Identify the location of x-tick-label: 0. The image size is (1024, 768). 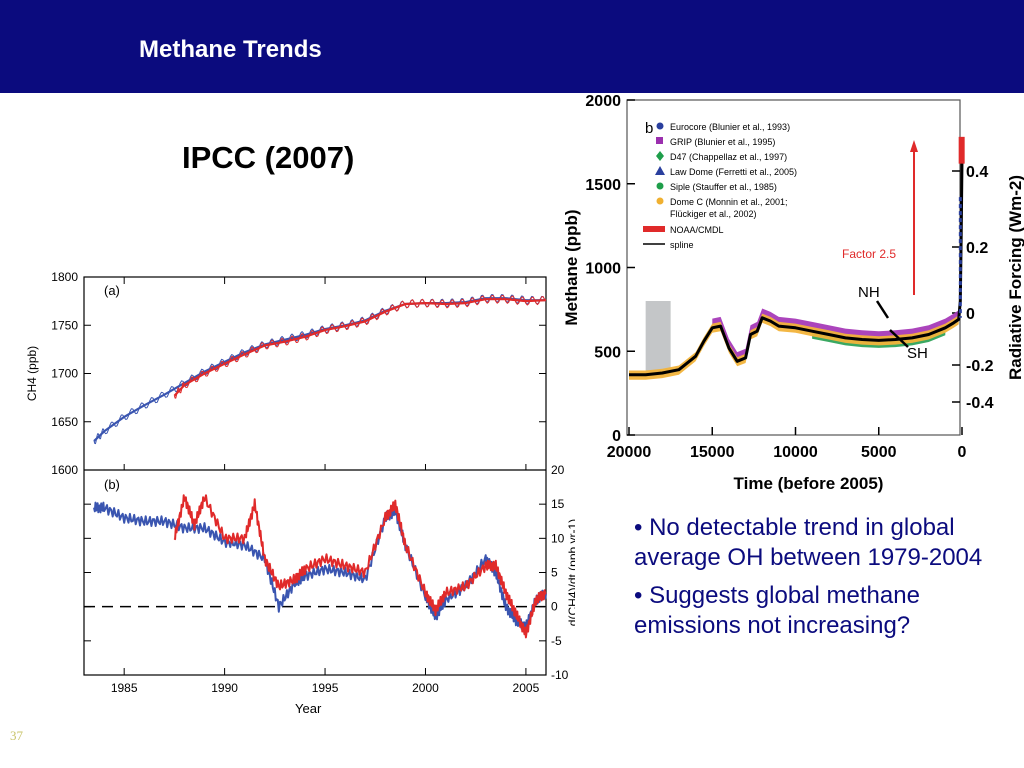
(962, 452).